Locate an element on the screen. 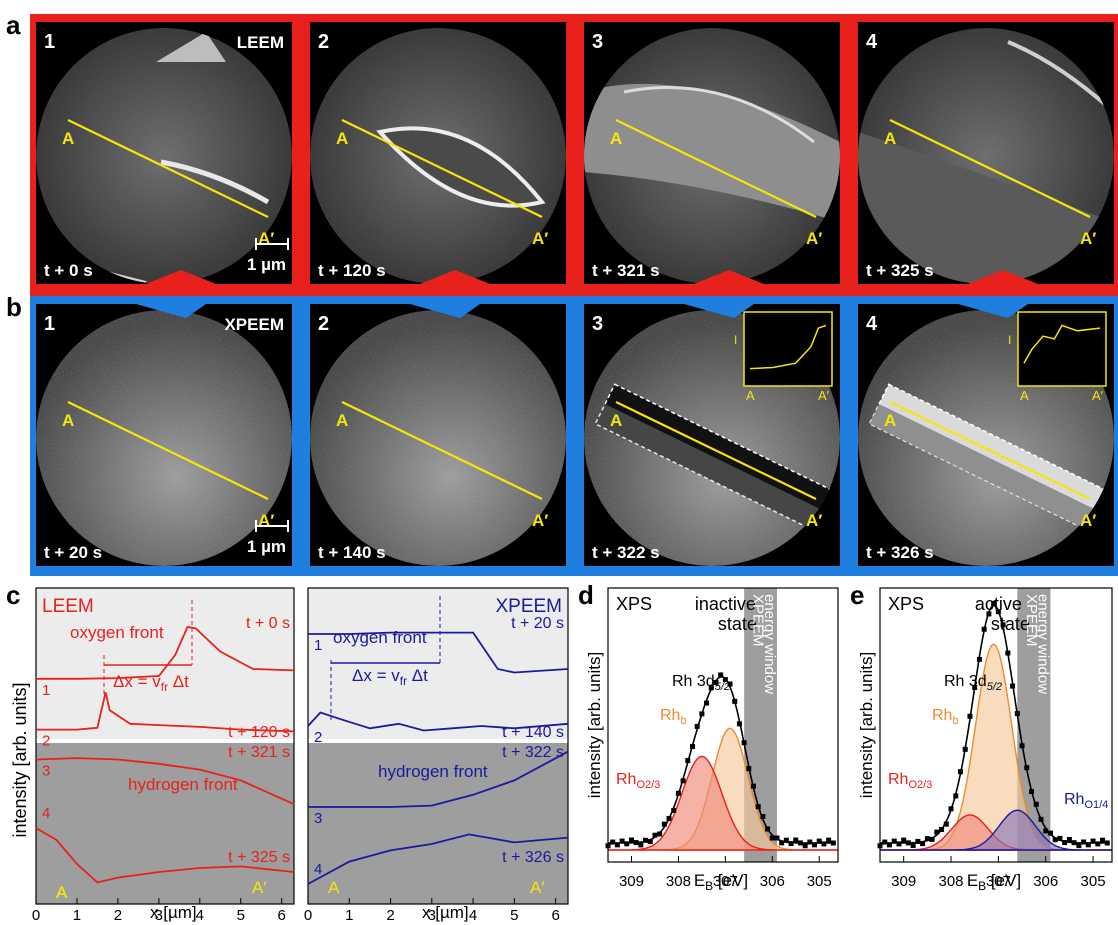  c-right-oxygen-label: oxygen front is located at coordinates (380, 637).